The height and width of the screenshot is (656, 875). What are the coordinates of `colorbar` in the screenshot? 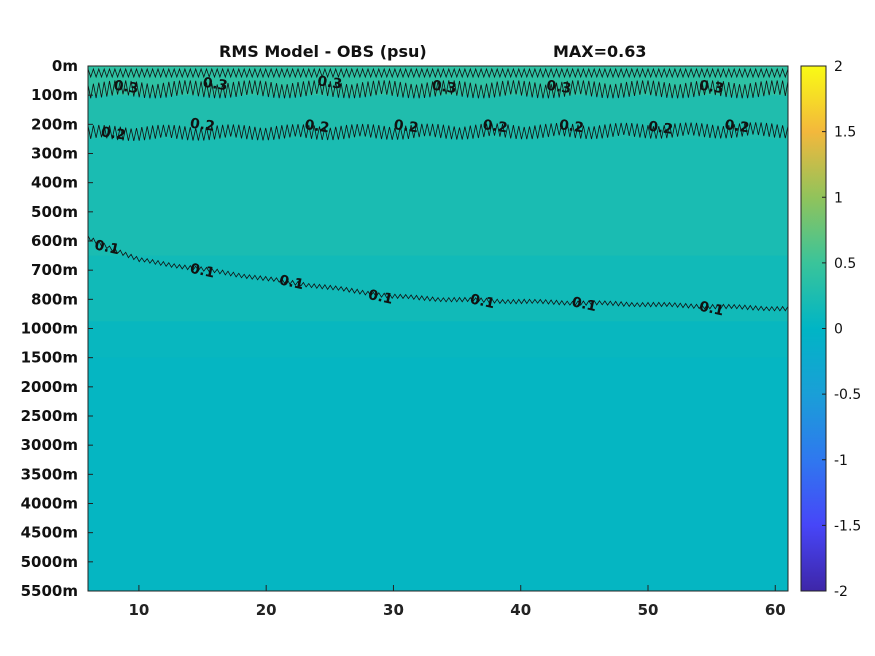 It's located at (813, 328).